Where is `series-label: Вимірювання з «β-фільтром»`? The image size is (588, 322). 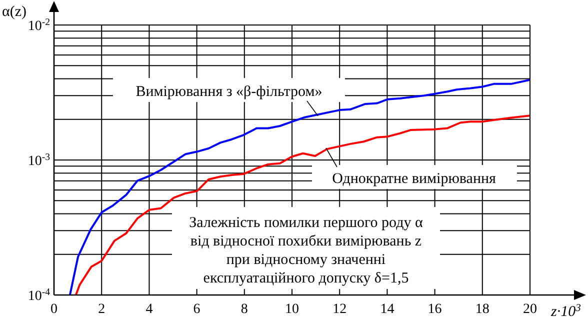
series-label: Вимірювання з «β-фільтром» is located at coordinates (229, 92).